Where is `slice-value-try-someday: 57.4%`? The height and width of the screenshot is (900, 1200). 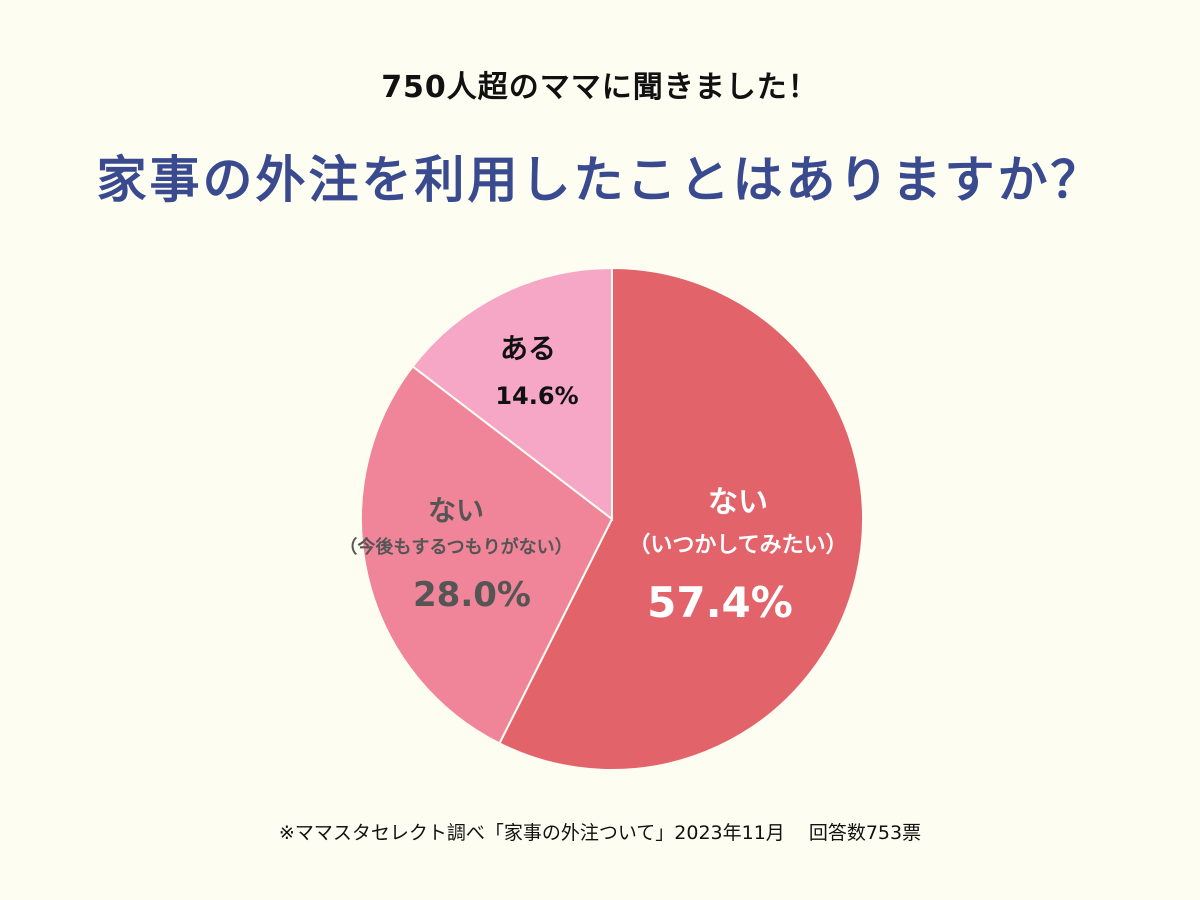
slice-value-try-someday: 57.4% is located at coordinates (720, 602).